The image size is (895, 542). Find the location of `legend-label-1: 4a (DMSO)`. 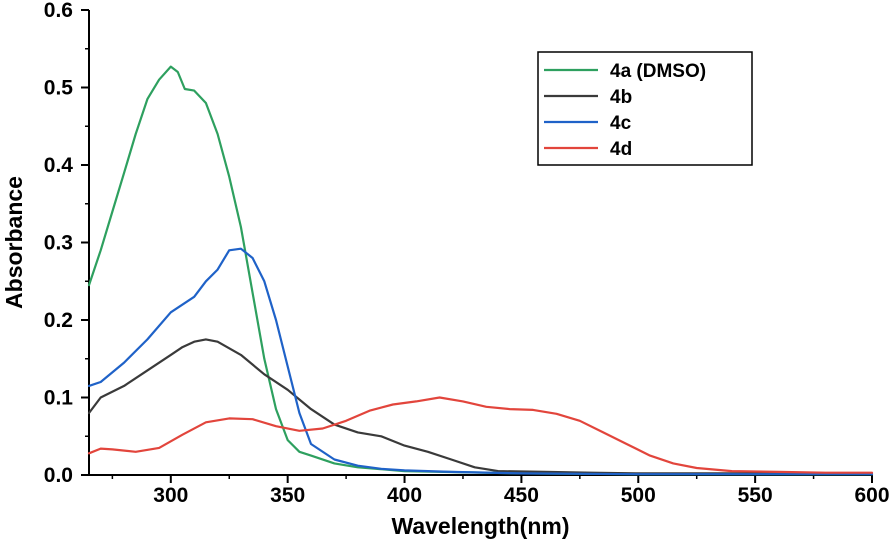

legend-label-1: 4a (DMSO) is located at coordinates (658, 71).